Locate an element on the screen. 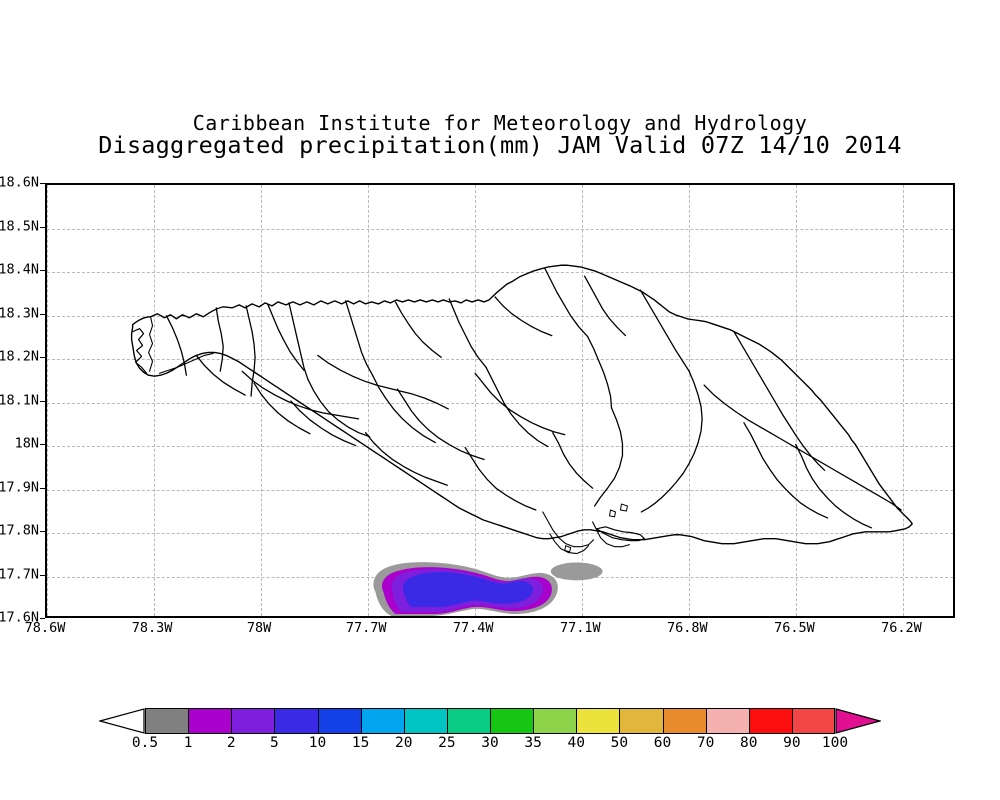 The height and width of the screenshot is (800, 1000). gridline-vertical-76.2W is located at coordinates (904, 400).